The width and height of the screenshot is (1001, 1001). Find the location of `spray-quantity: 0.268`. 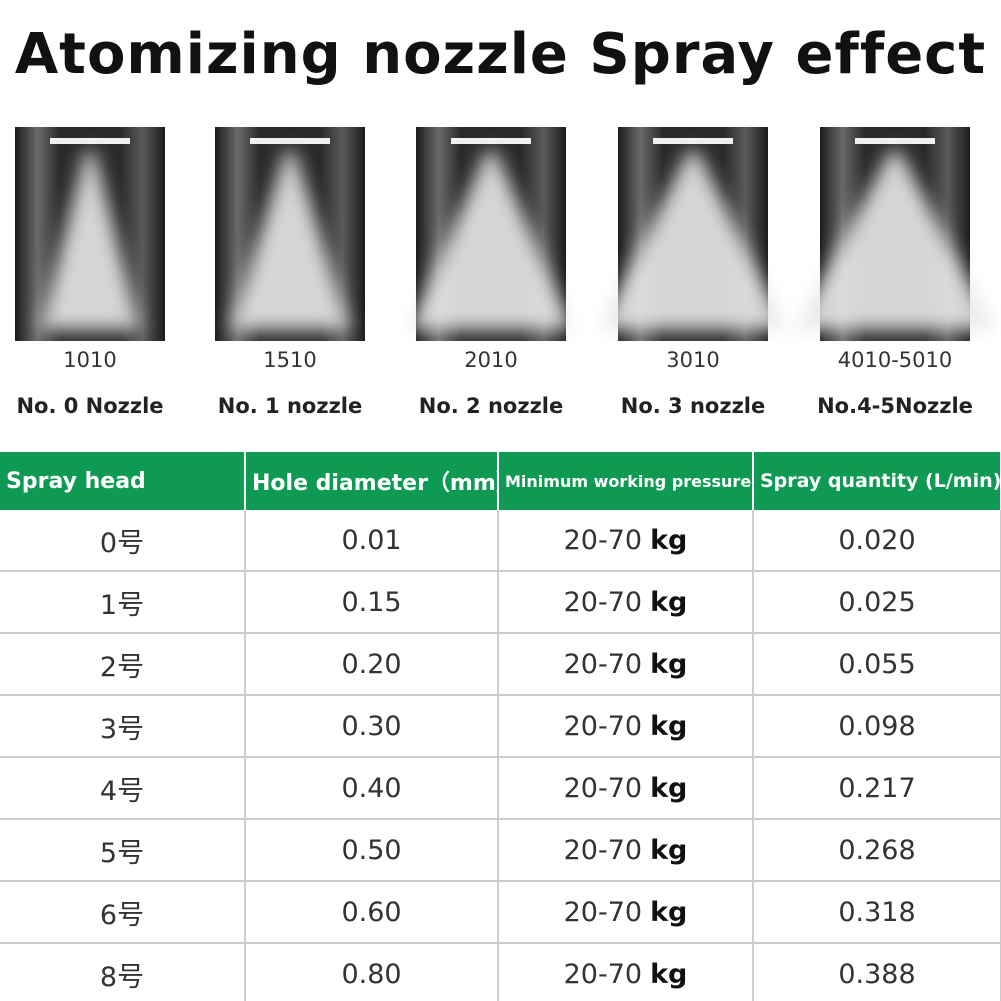

spray-quantity: 0.268 is located at coordinates (877, 850).